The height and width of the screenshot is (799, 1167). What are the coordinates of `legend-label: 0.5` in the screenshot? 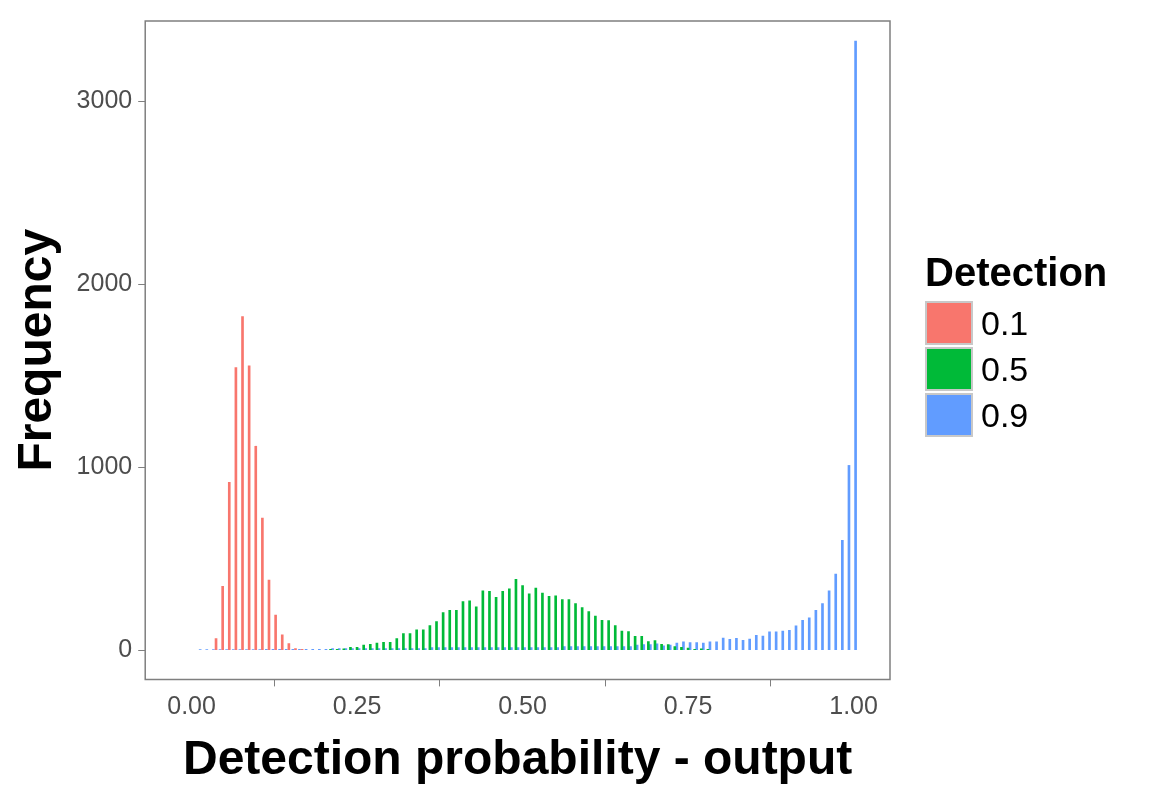 It's located at (1005, 369).